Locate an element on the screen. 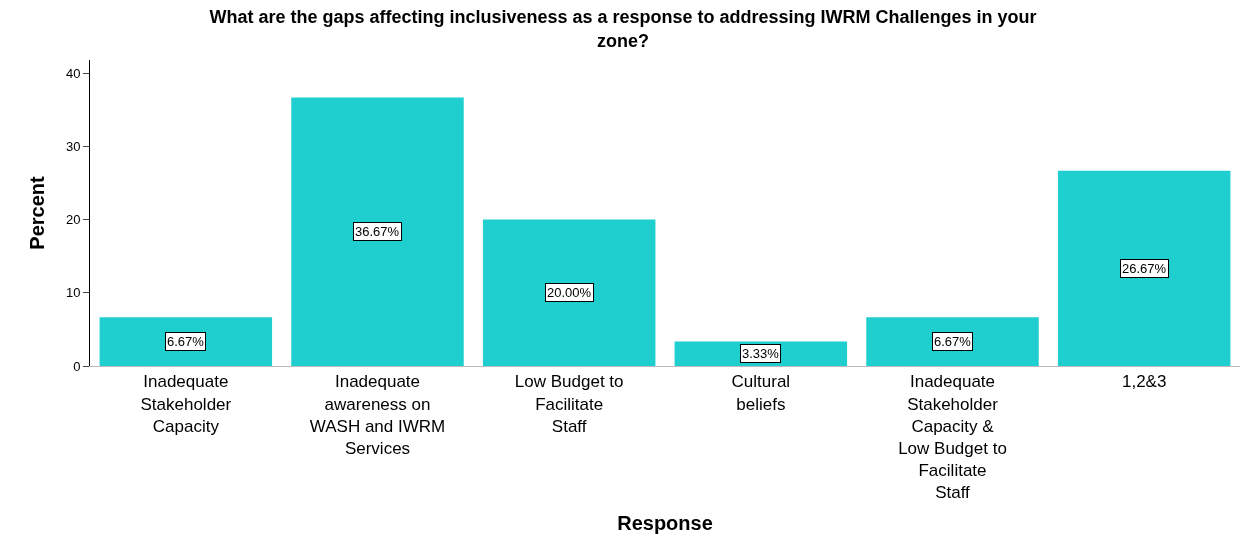  y-tick-label: 10 is located at coordinates (73, 293).